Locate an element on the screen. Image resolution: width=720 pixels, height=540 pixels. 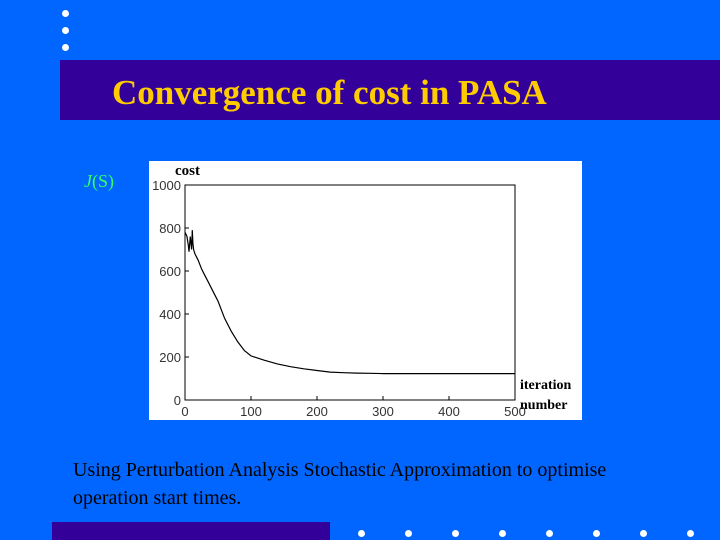
bottom-bar is located at coordinates (191, 531).